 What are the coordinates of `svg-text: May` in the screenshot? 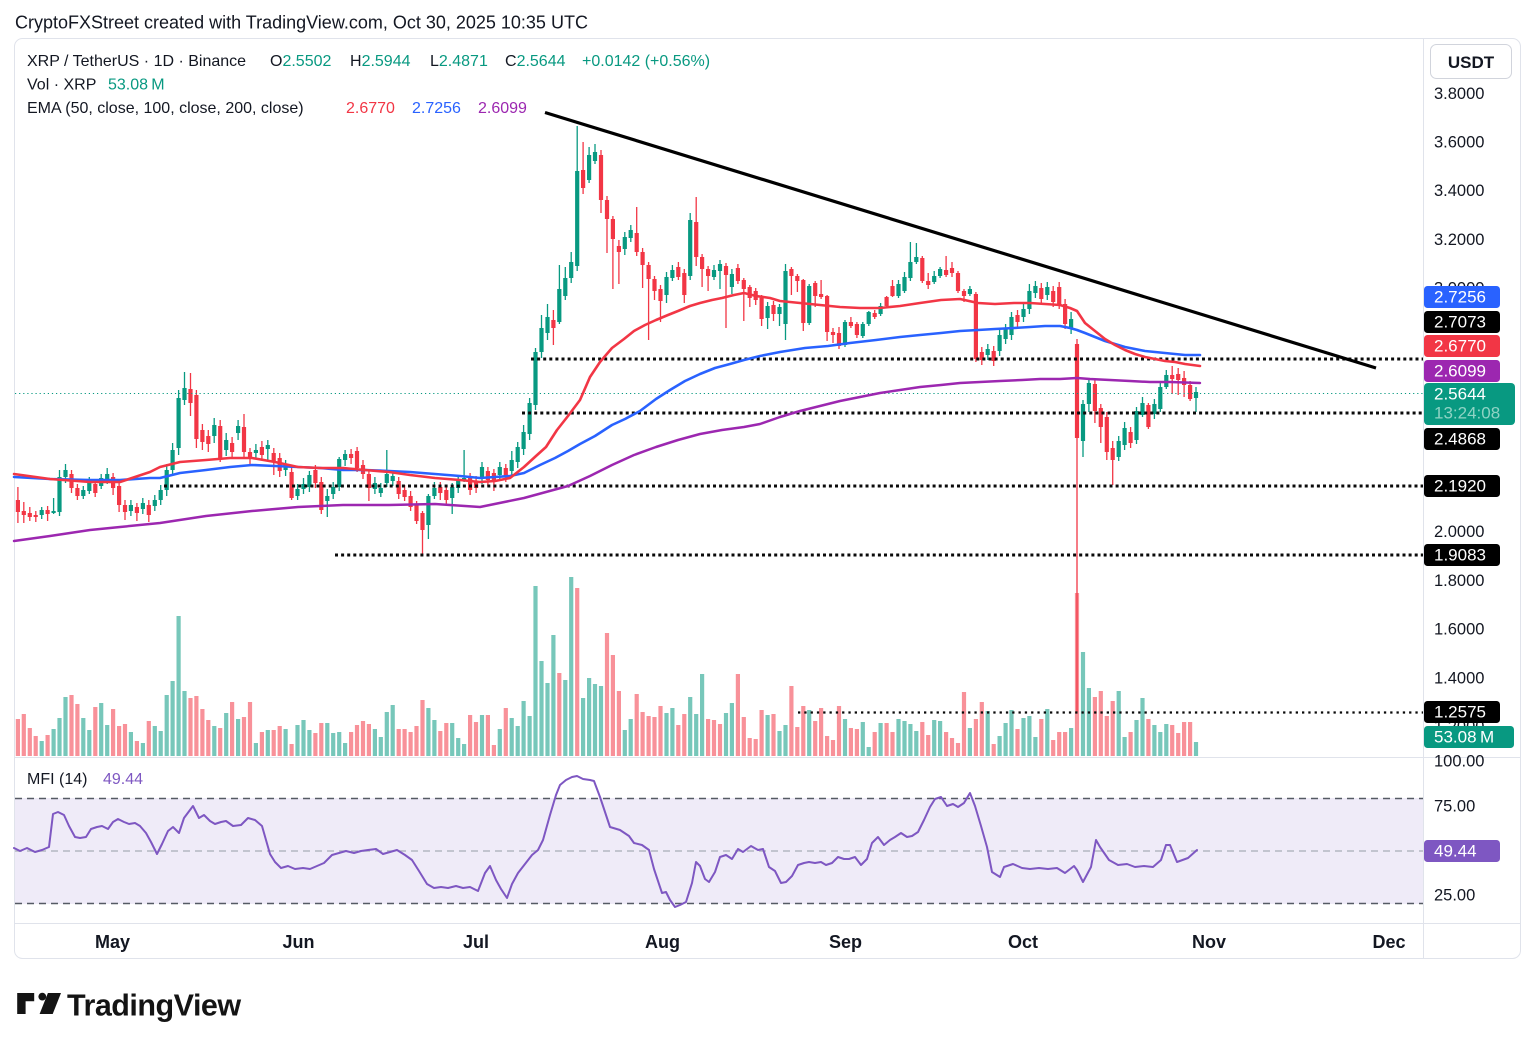 It's located at (112, 942).